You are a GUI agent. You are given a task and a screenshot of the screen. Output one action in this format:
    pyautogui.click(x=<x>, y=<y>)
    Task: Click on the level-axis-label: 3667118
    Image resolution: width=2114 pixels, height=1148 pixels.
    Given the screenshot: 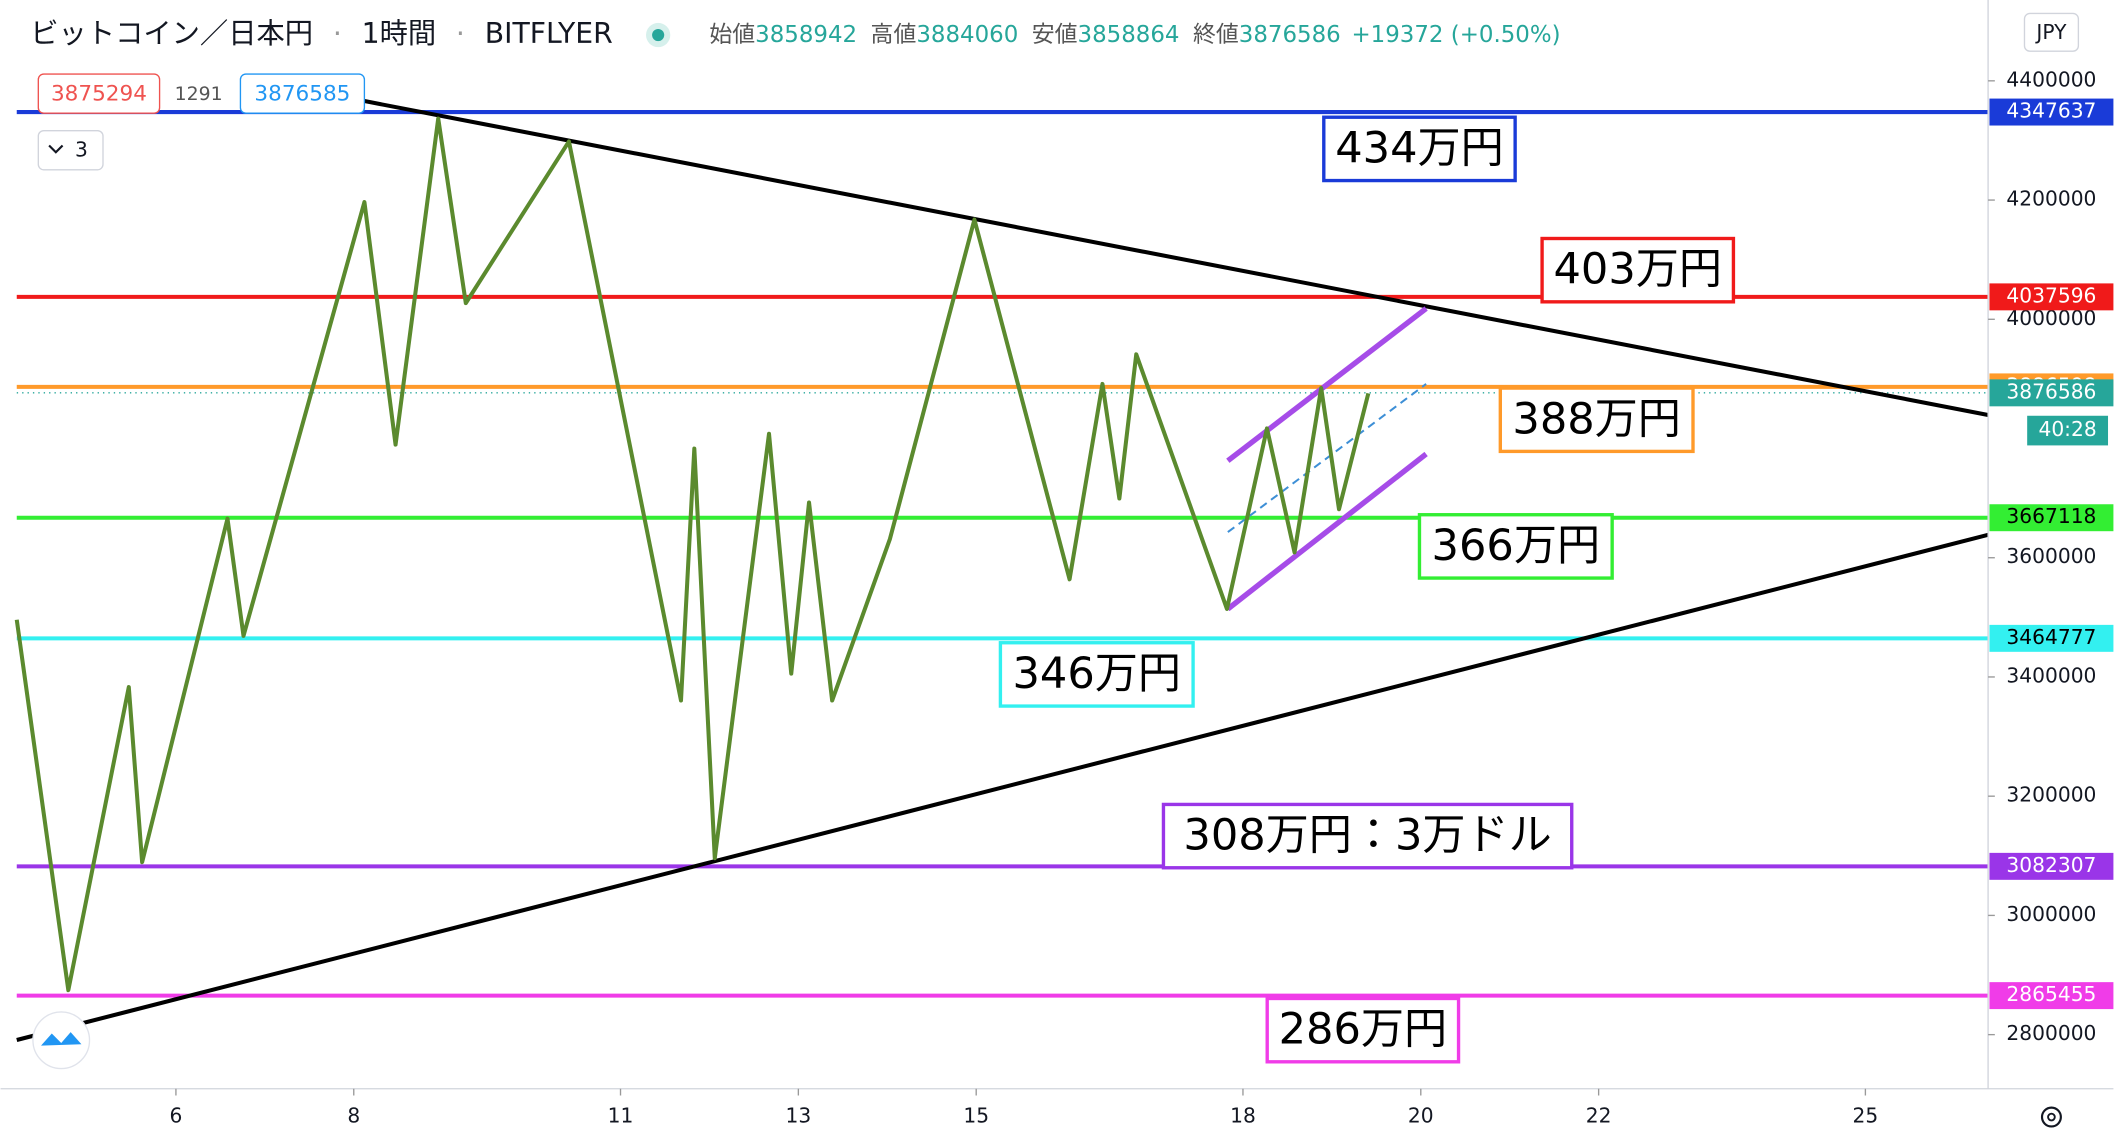 What is the action you would take?
    pyautogui.click(x=2051, y=516)
    